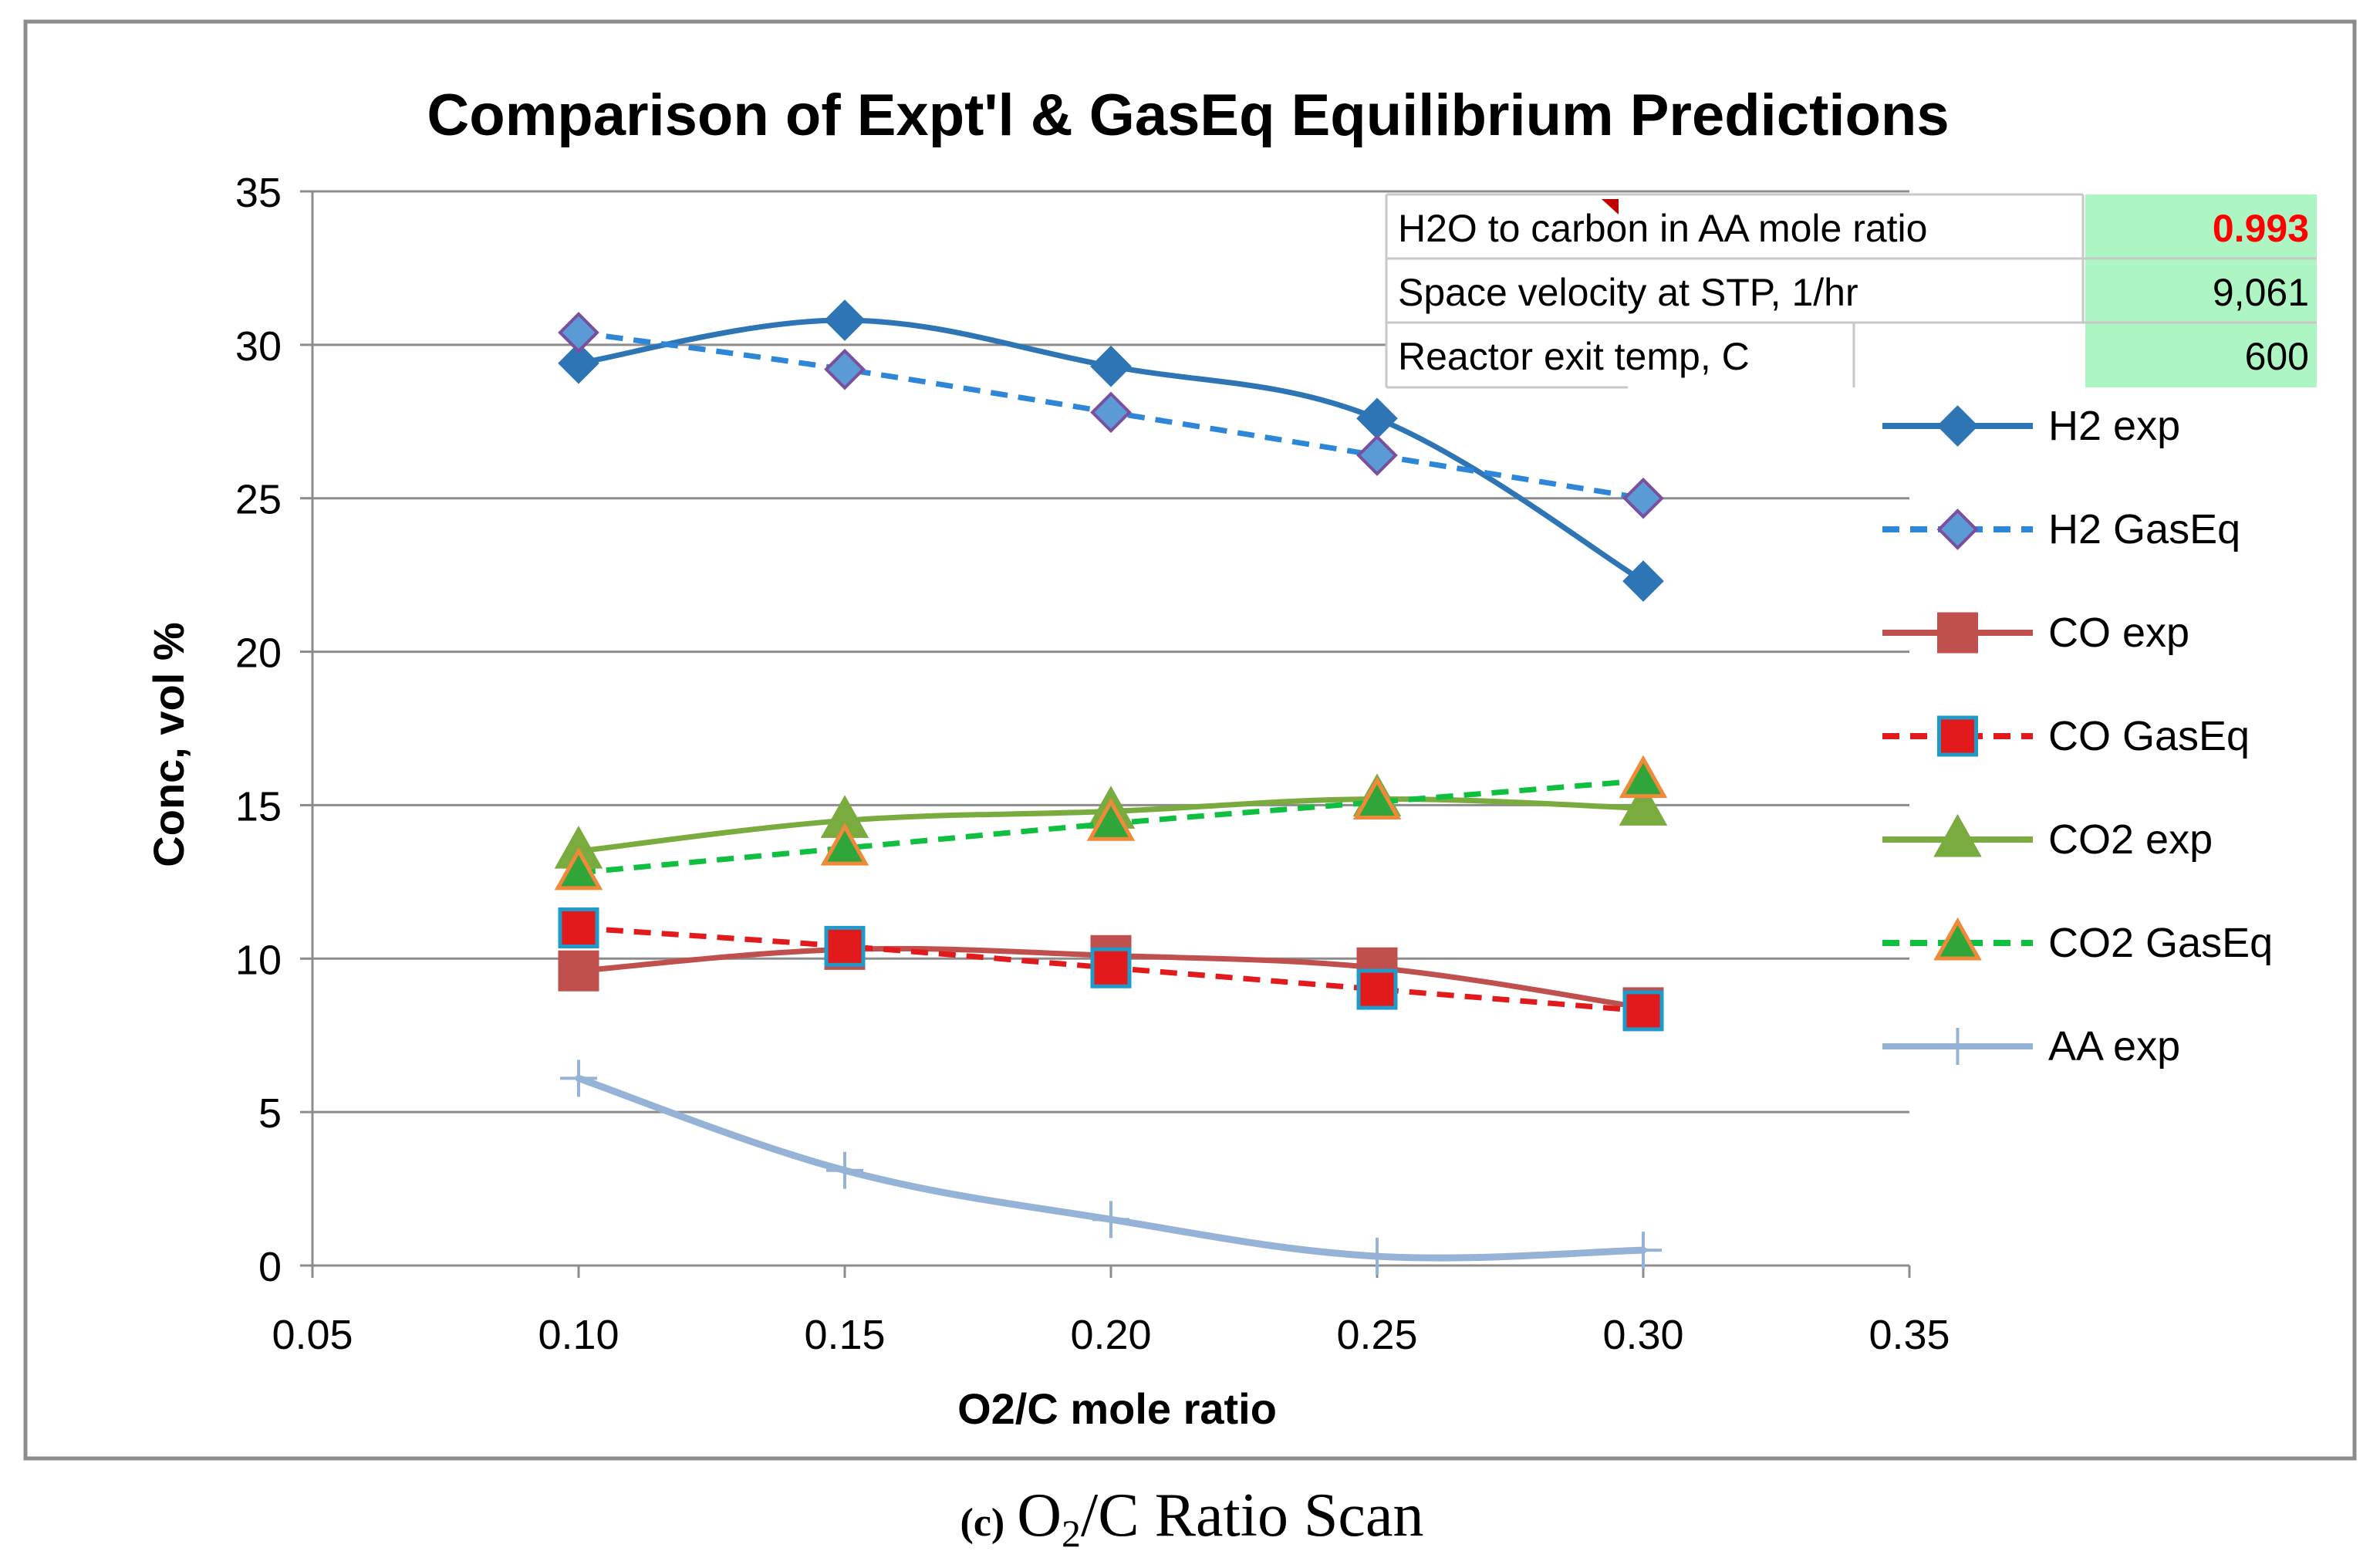 This screenshot has width=2380, height=1568. What do you see at coordinates (258, 806) in the screenshot?
I see `y-tick-label: 15` at bounding box center [258, 806].